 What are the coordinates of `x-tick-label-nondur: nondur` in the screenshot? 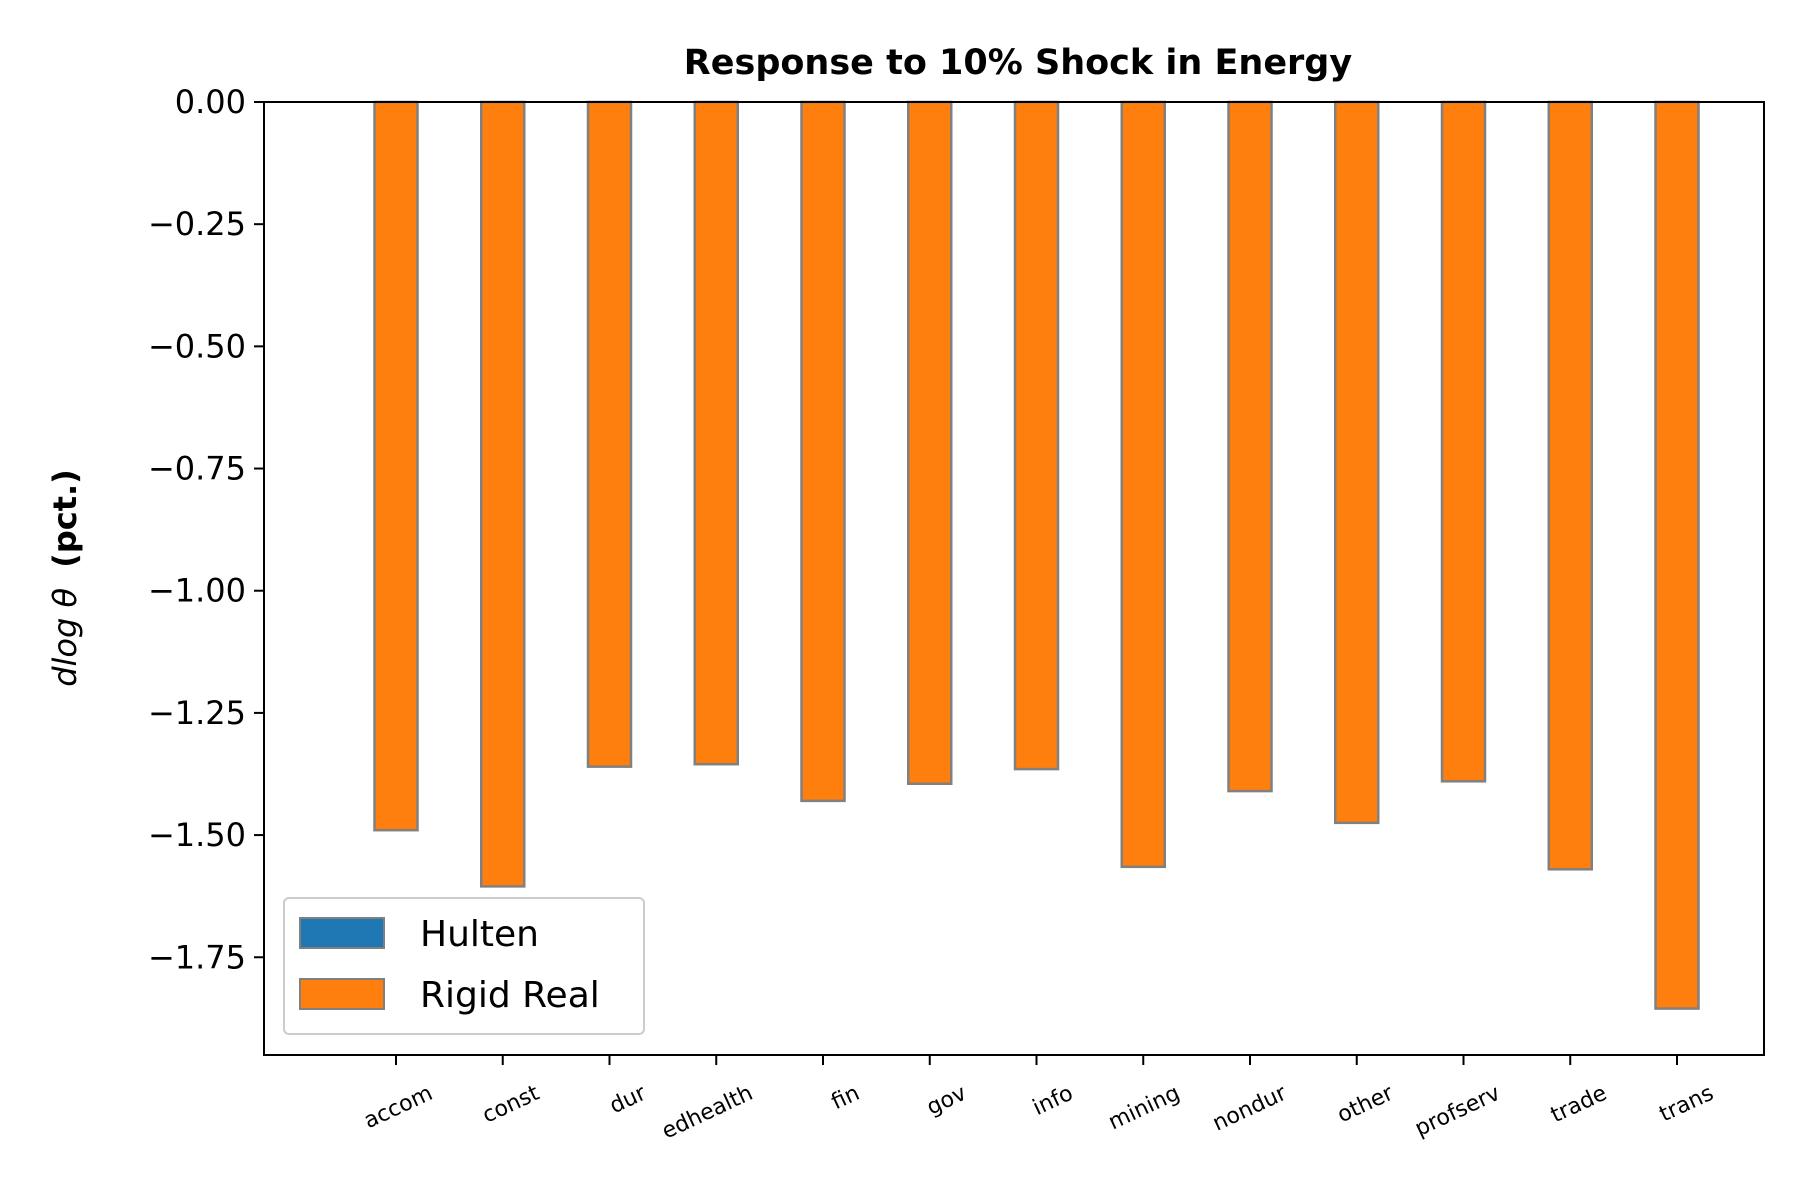 It's located at (1250, 1108).